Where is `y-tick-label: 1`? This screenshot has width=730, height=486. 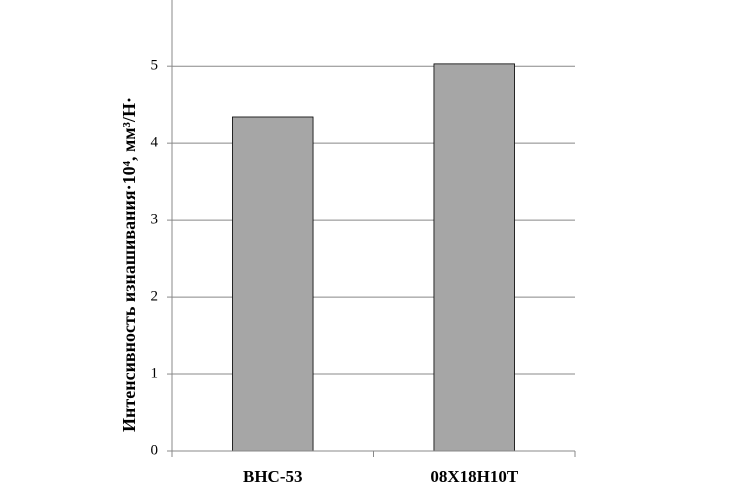
y-tick-label: 1 is located at coordinates (155, 373).